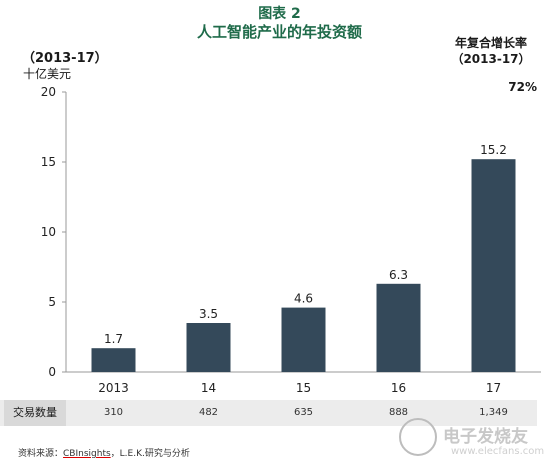 The width and height of the screenshot is (559, 470). I want to click on deal-count-cell: 888, so click(398, 412).